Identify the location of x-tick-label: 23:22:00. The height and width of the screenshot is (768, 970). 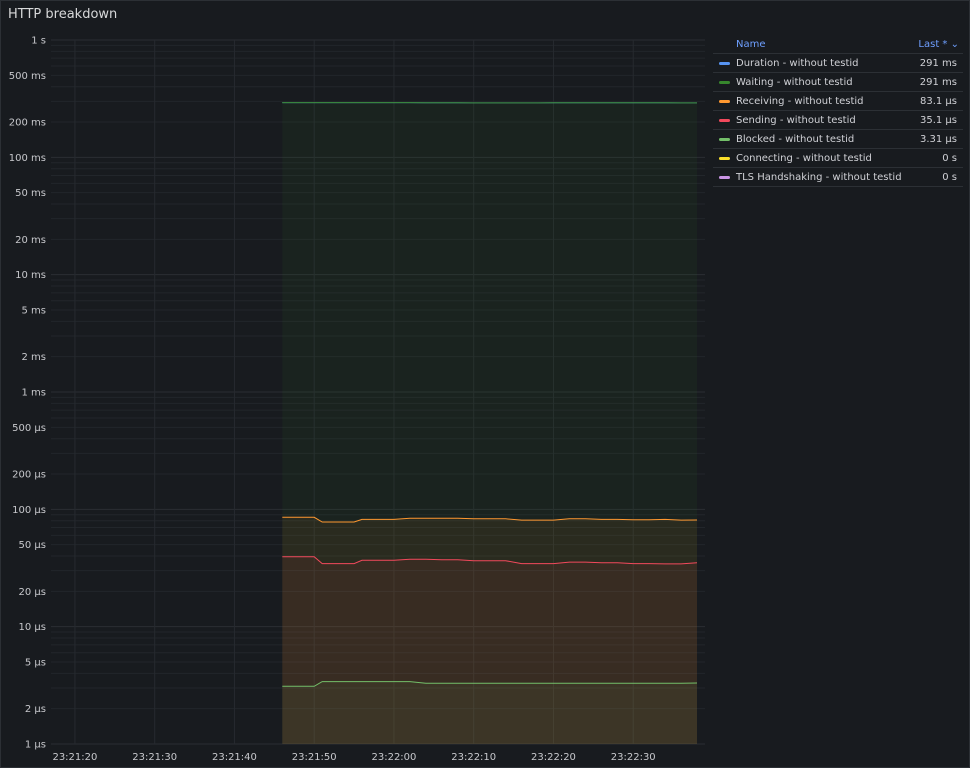
(393, 757).